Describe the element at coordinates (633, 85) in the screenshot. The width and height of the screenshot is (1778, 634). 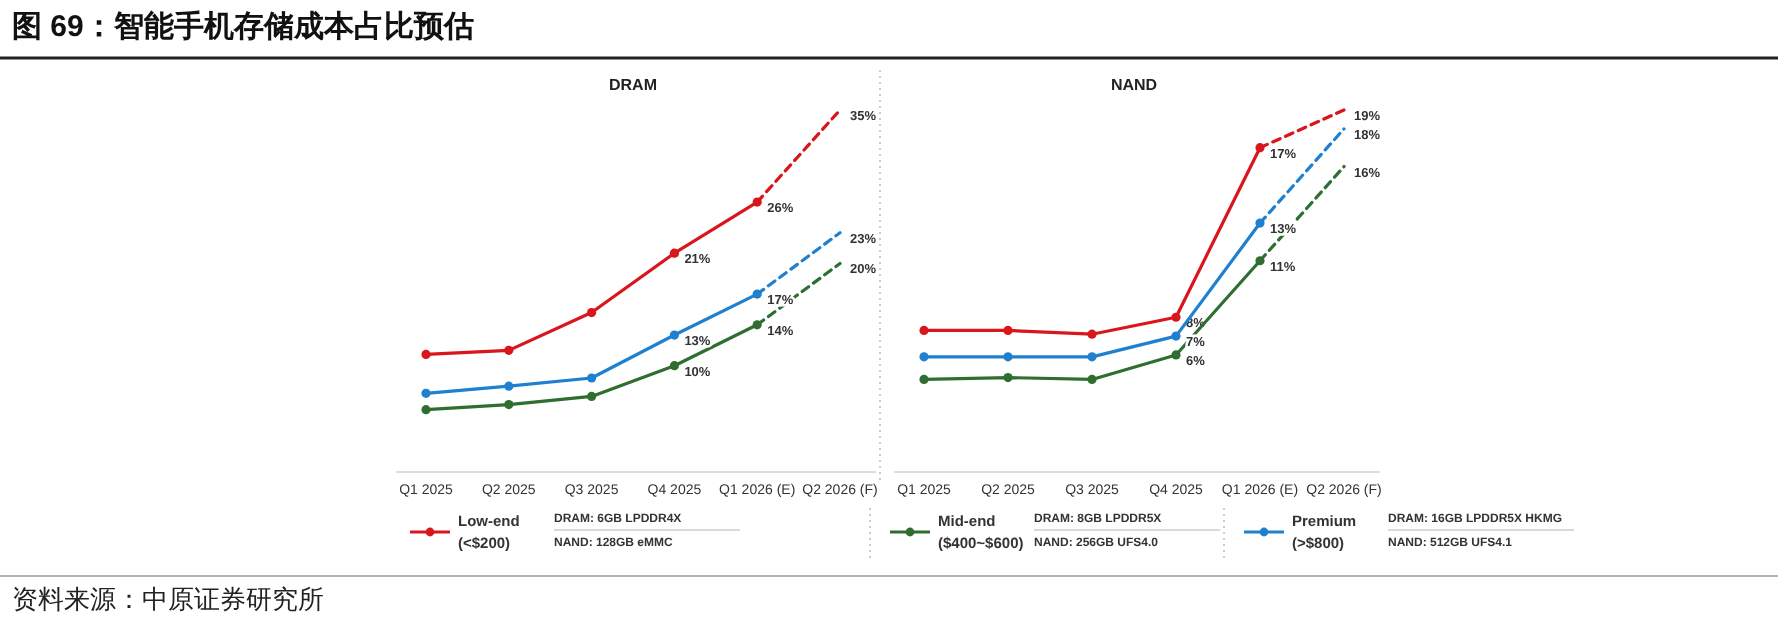
I see `chart-title: DRAM` at that location.